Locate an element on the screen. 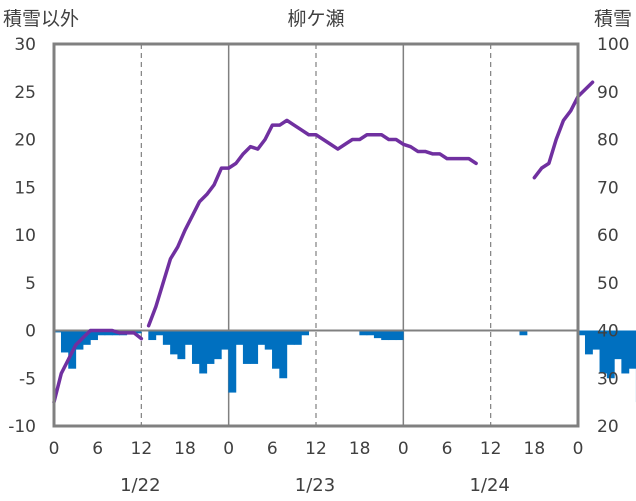 Image resolution: width=636 pixels, height=501 pixels. left-tick-label: 10 is located at coordinates (25, 236).